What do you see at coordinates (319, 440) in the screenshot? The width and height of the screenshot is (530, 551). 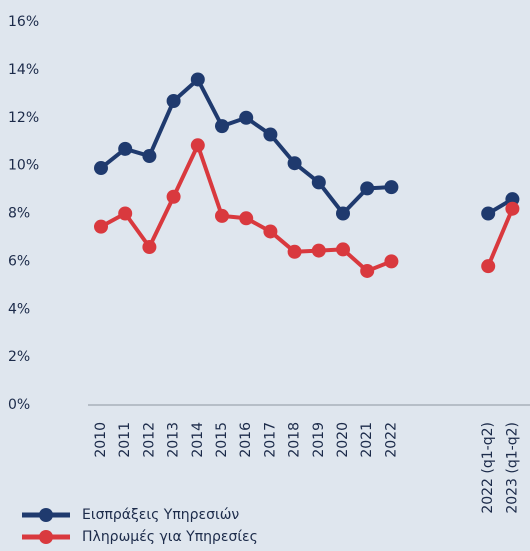 I see `x-tick-label: 2019` at bounding box center [319, 440].